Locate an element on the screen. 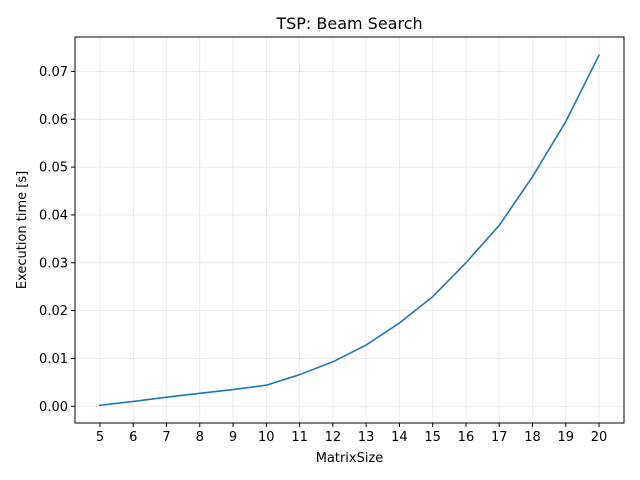 The image size is (640, 480). x-tick-label: 9 is located at coordinates (233, 437).